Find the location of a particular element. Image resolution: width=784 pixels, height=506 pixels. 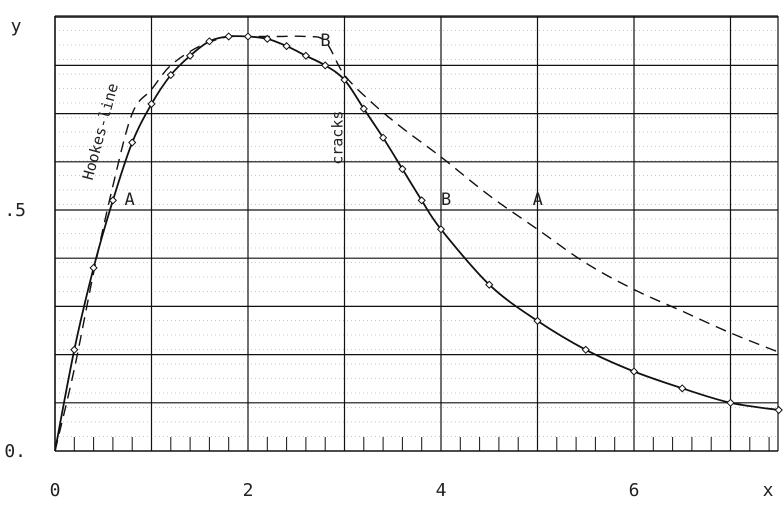

x-axis-label: x is located at coordinates (768, 490).